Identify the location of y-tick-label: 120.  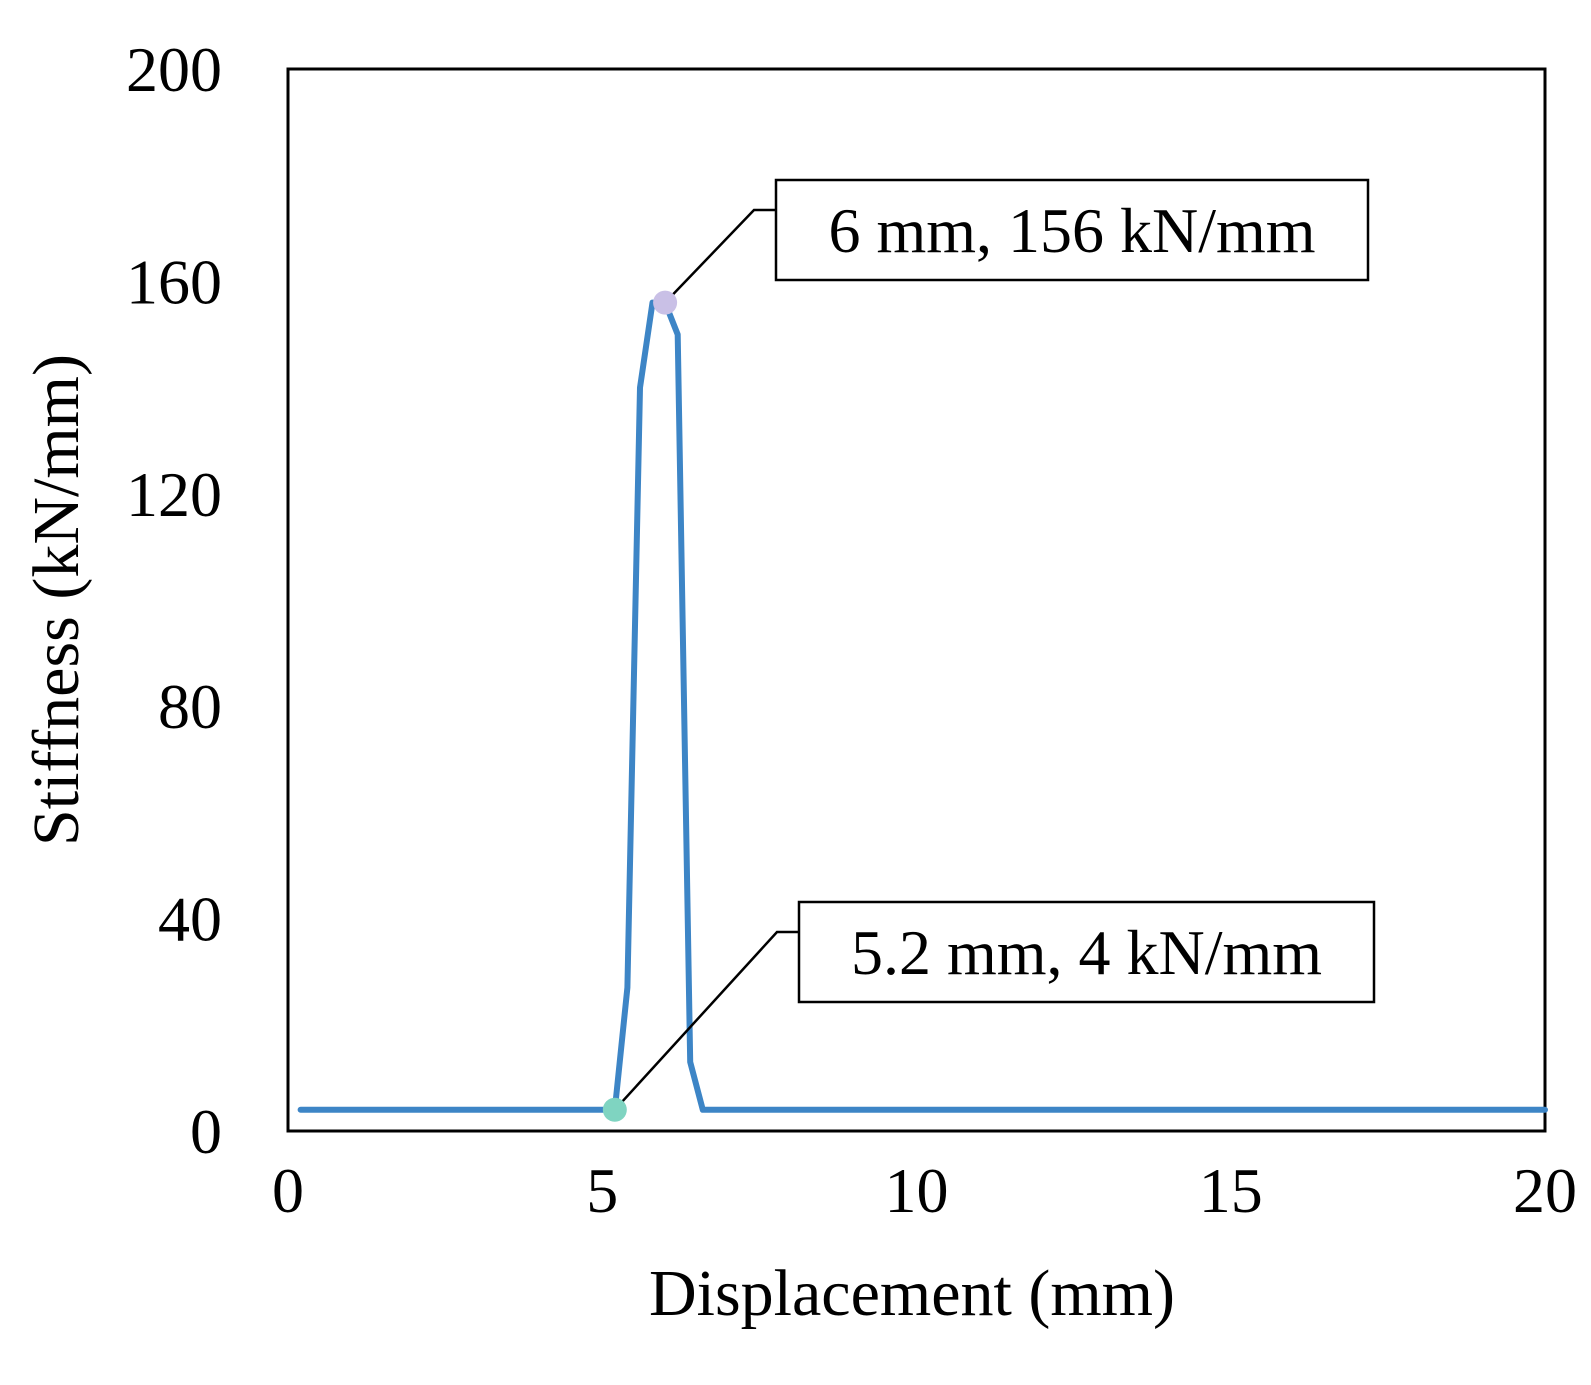
(174, 494).